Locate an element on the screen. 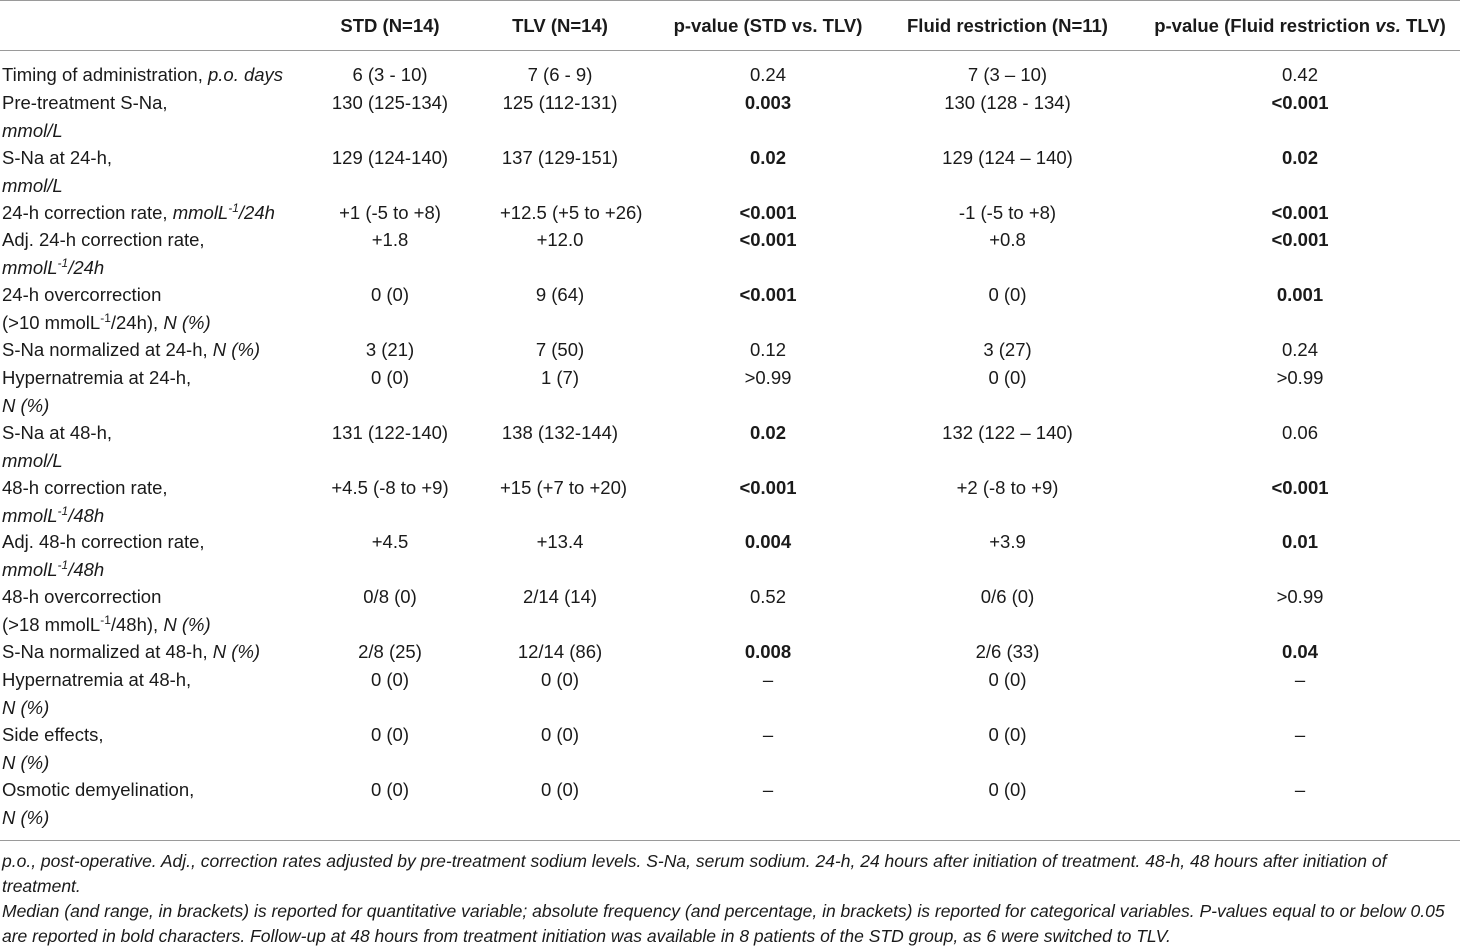  cell-tlv: +12.0 is located at coordinates (560, 239).